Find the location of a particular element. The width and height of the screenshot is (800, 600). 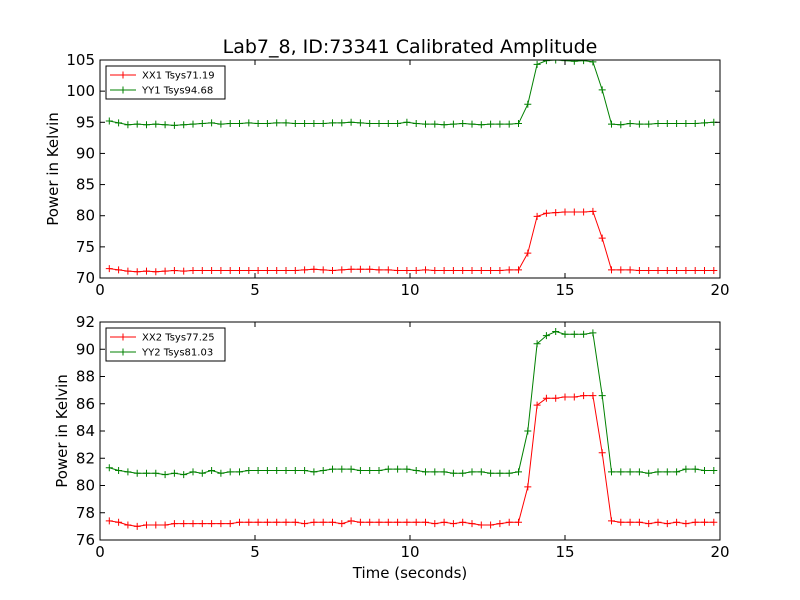

top-x-tick-label: 20 is located at coordinates (719, 290).